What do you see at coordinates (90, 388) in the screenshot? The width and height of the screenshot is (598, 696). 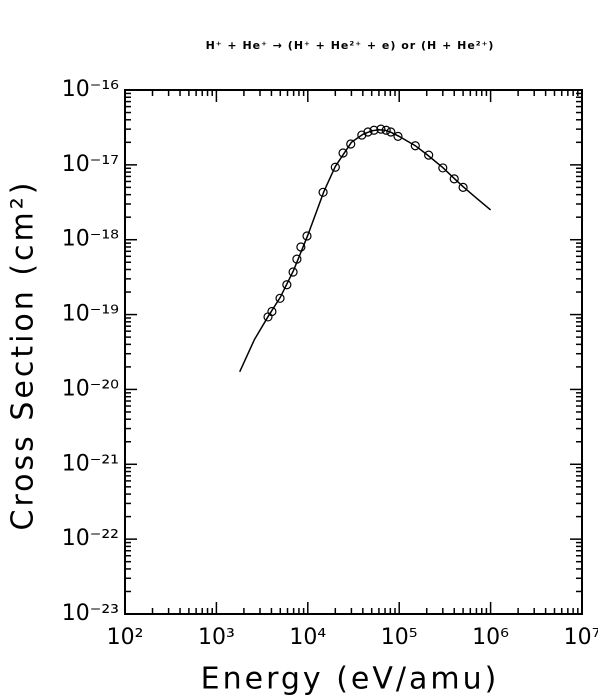 I see `y-tick-label: 10⁻²⁰` at bounding box center [90, 388].